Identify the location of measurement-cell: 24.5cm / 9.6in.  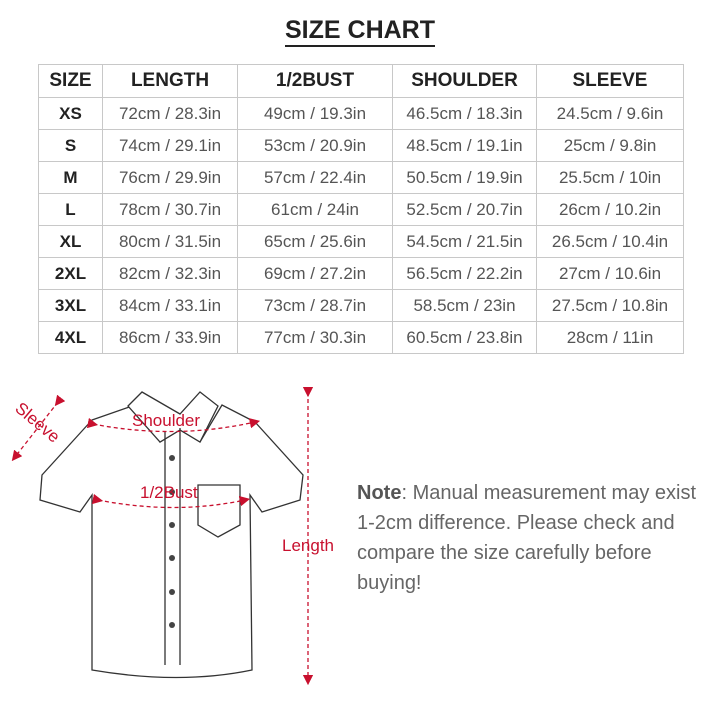
(610, 113).